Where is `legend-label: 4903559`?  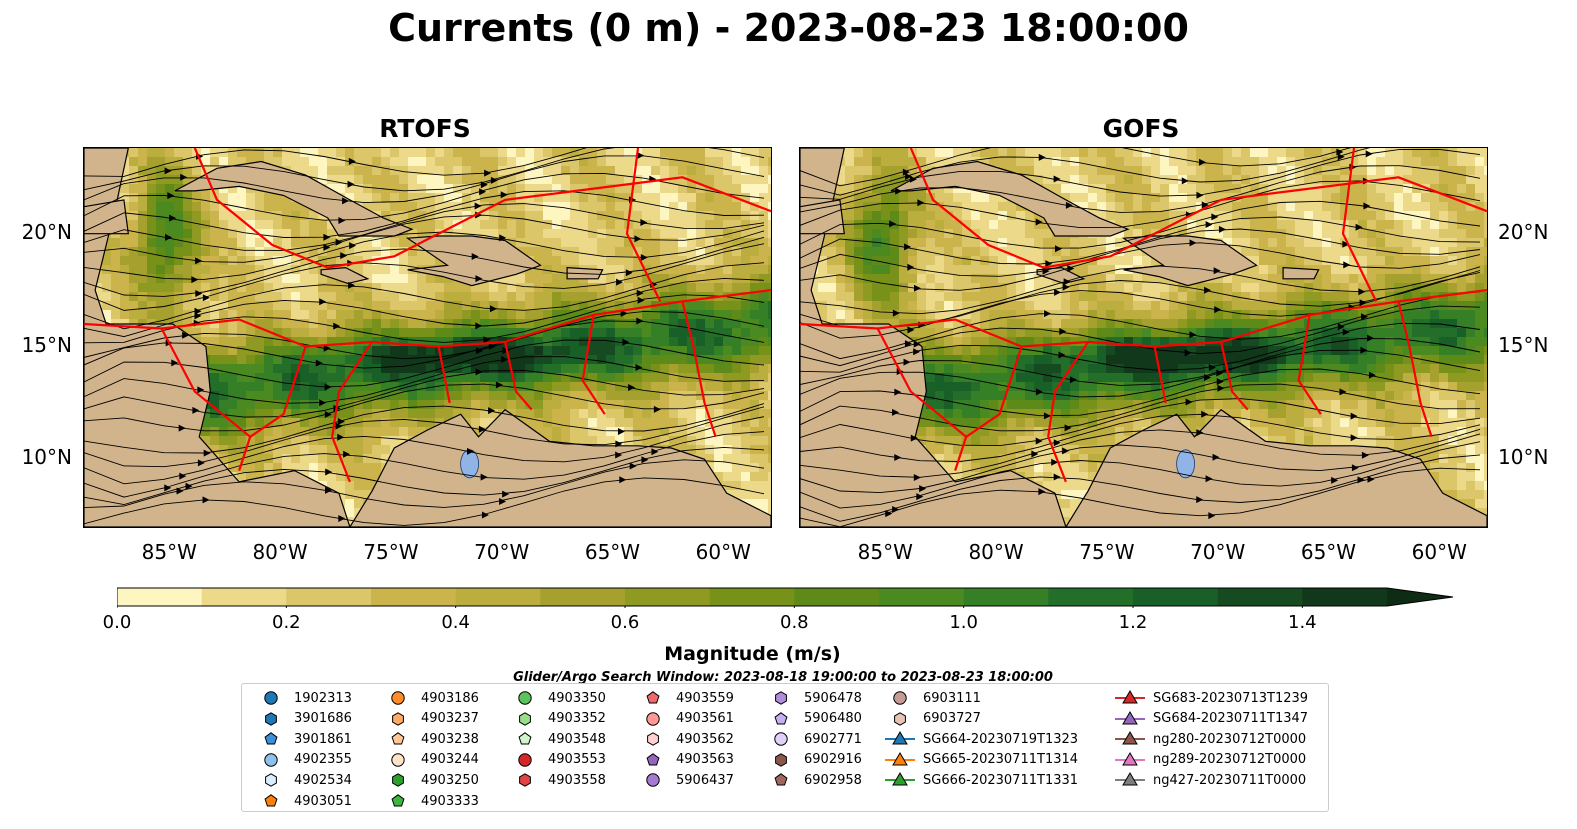 legend-label: 4903559 is located at coordinates (705, 698).